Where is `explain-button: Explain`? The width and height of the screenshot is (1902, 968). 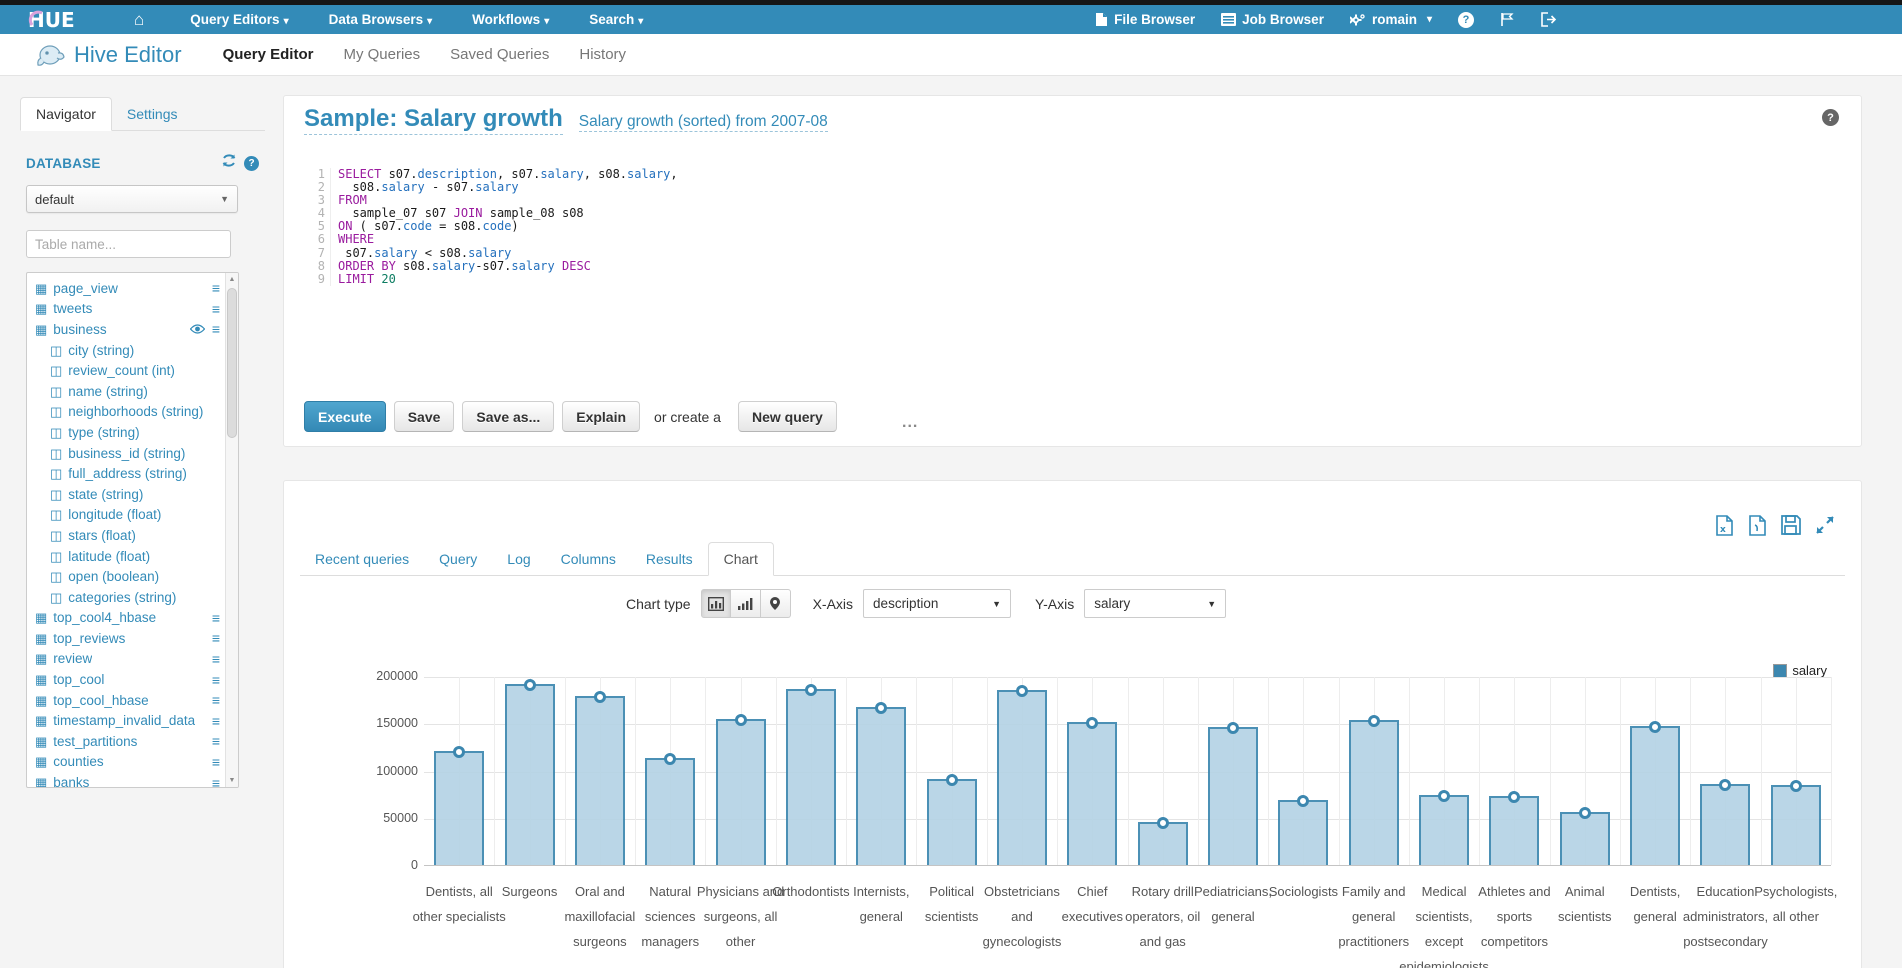
explain-button: Explain is located at coordinates (601, 416).